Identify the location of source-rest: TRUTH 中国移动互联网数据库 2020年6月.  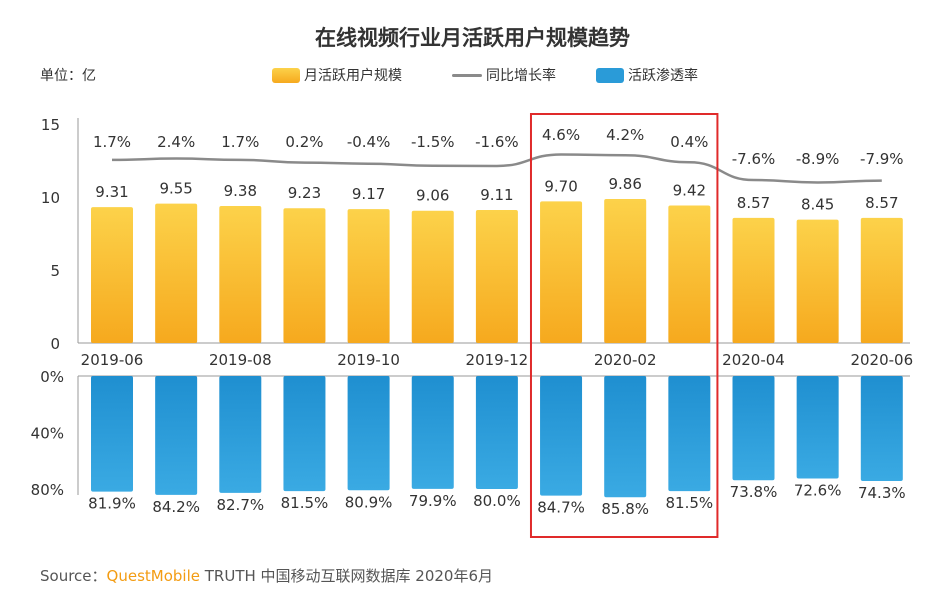
(346, 576).